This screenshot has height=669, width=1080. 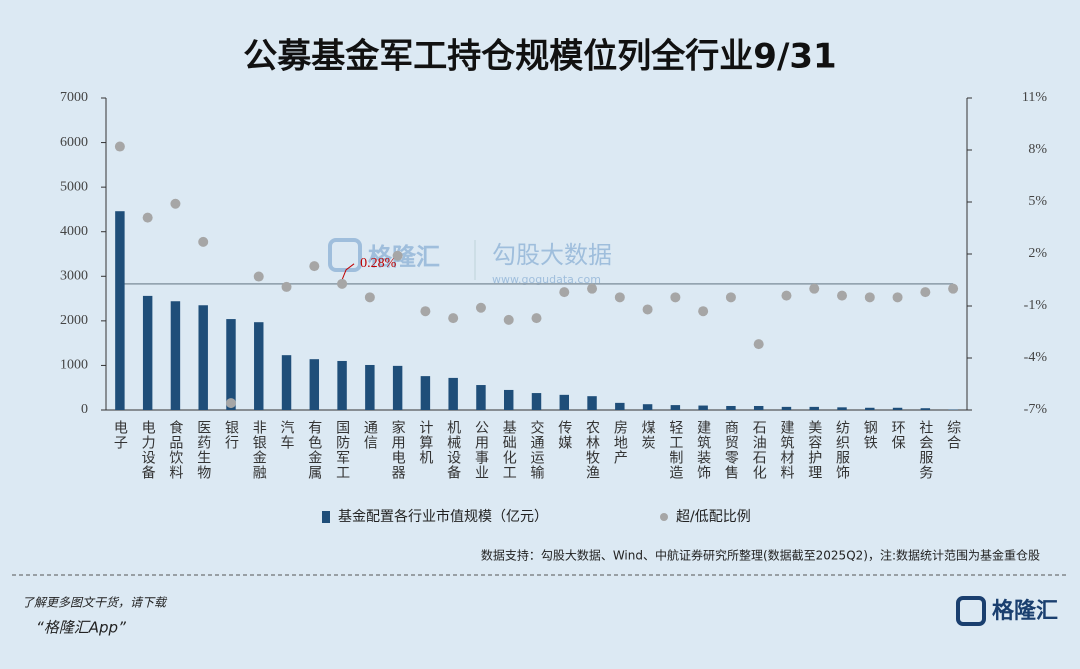 I want to click on y-tick-label: 1000, so click(x=74, y=365).